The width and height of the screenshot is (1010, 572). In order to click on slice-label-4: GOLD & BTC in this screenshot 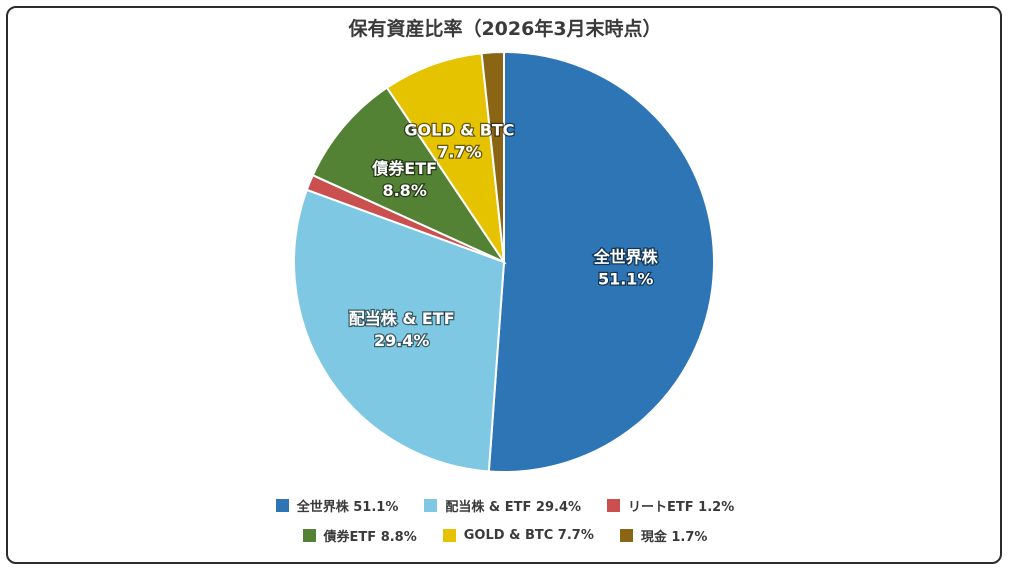, I will do `click(459, 130)`.